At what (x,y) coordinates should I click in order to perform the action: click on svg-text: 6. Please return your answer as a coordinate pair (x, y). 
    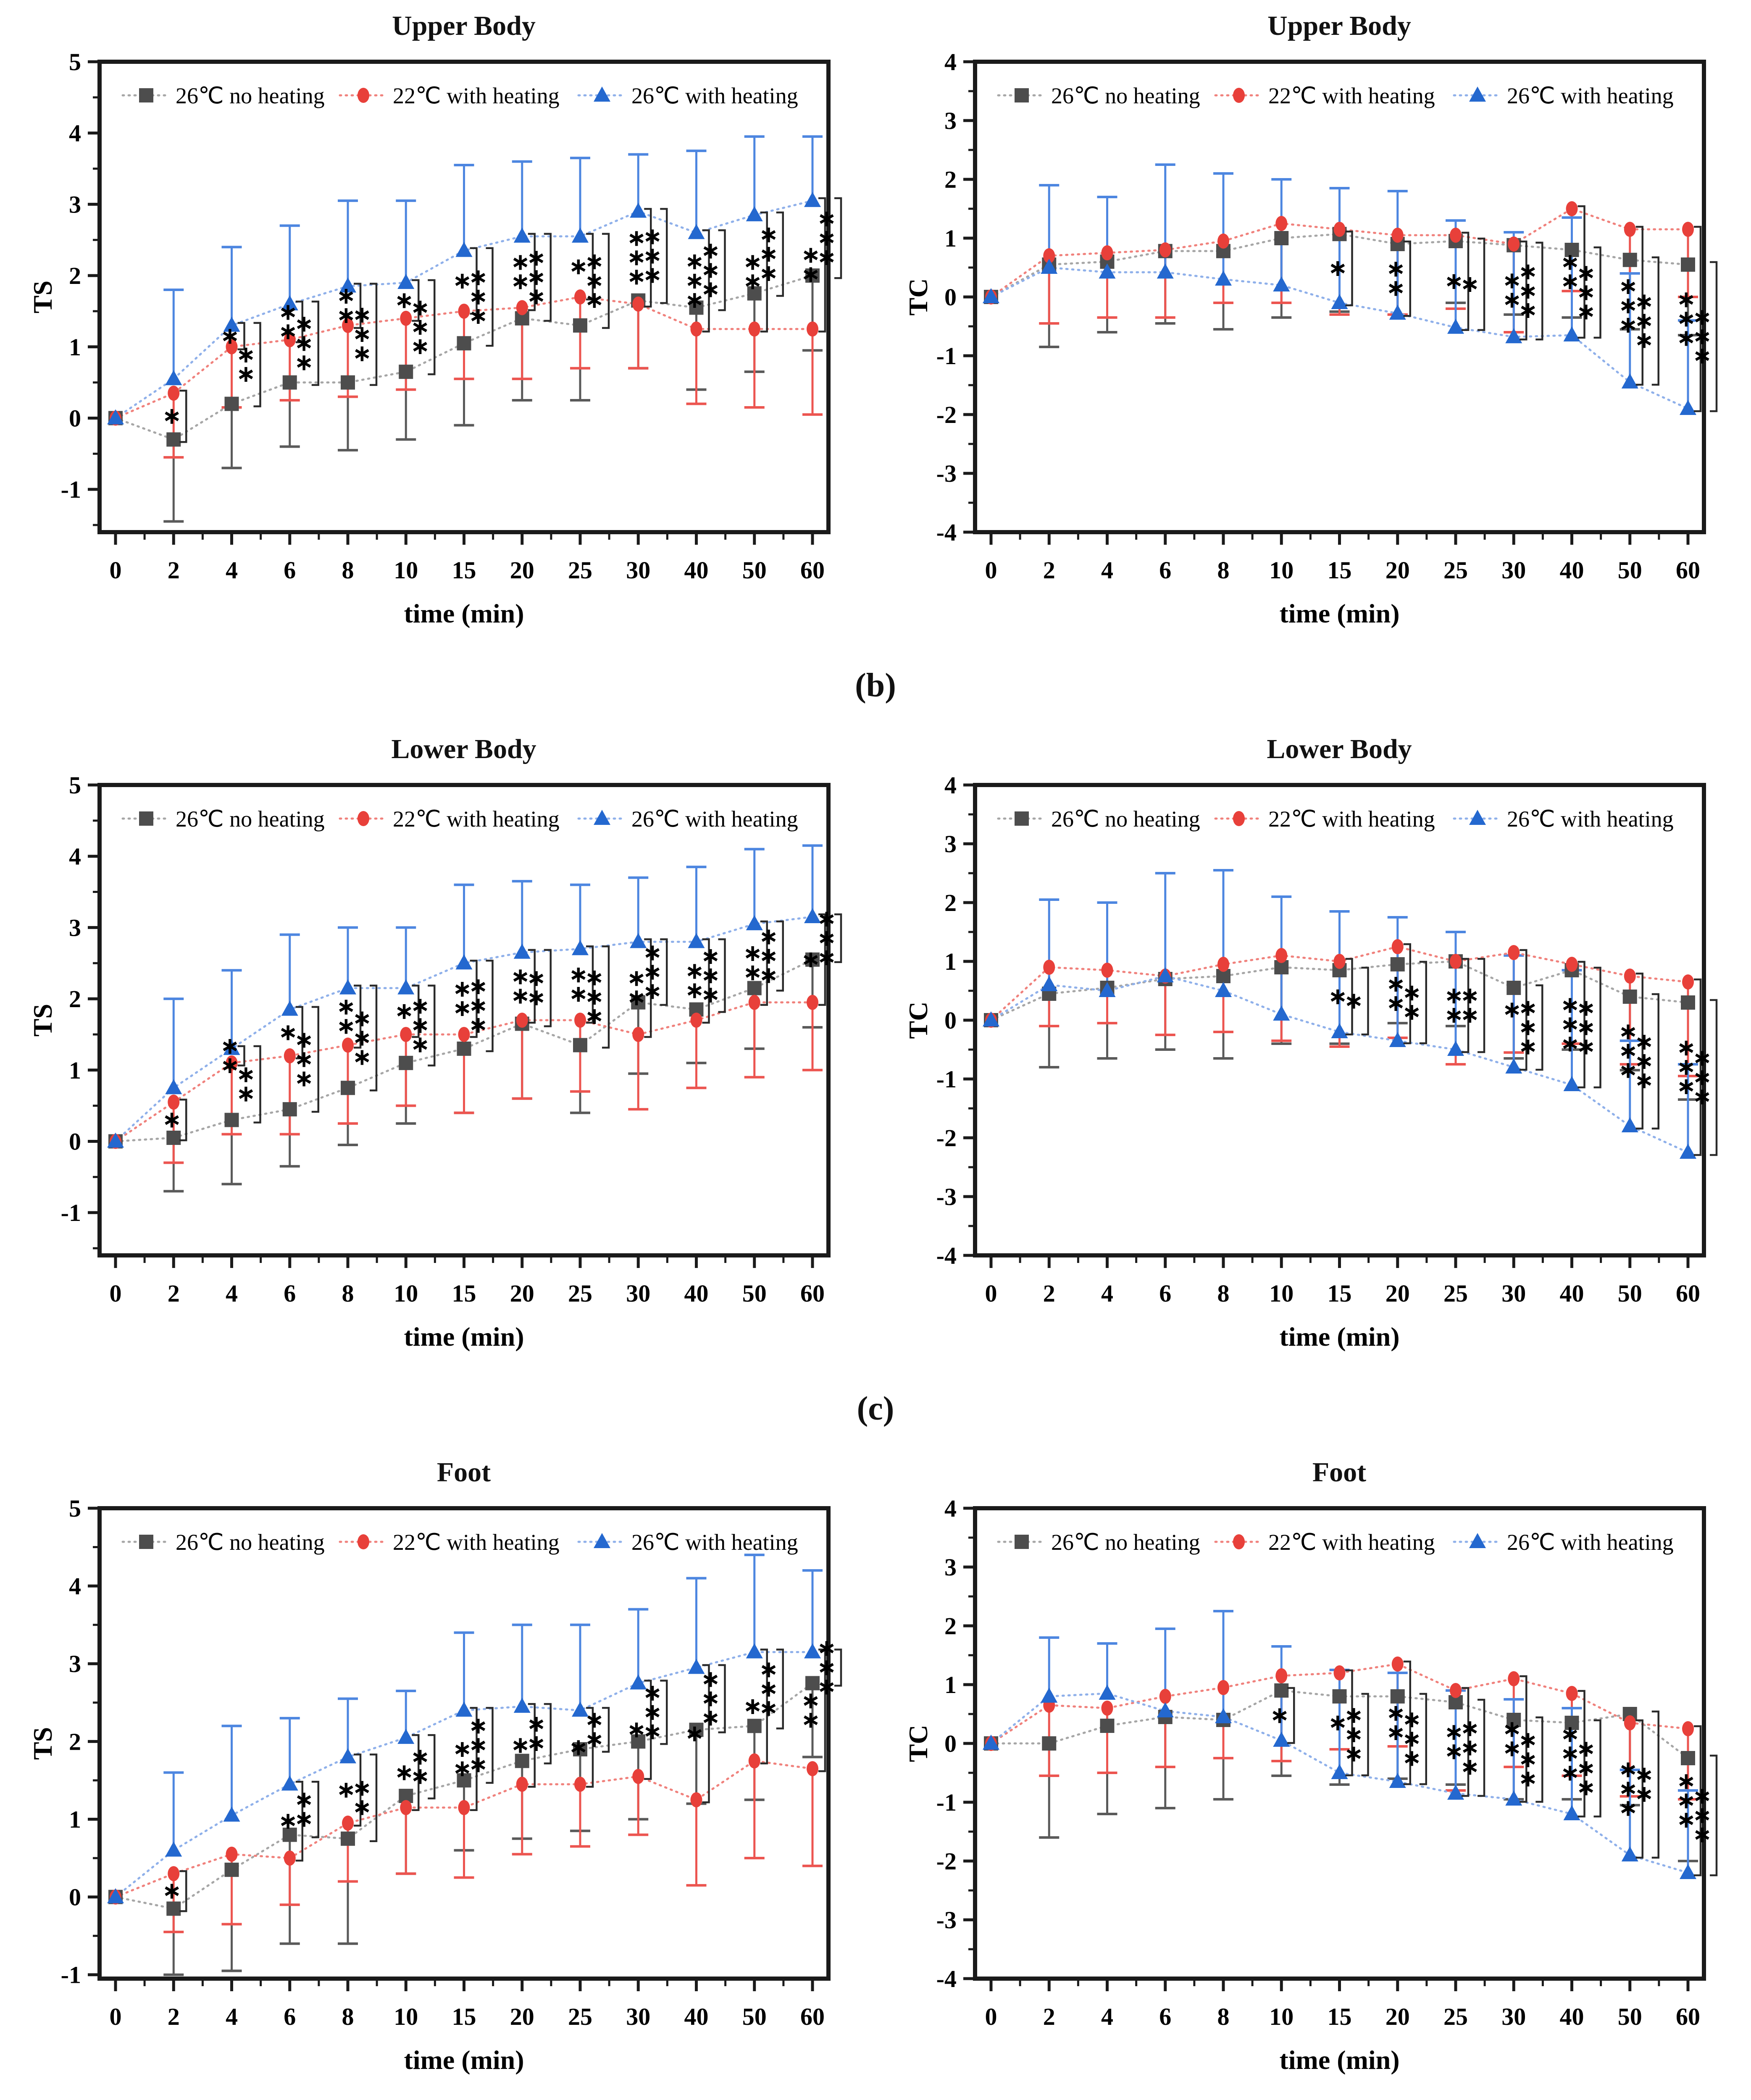
    Looking at the image, I should click on (290, 1293).